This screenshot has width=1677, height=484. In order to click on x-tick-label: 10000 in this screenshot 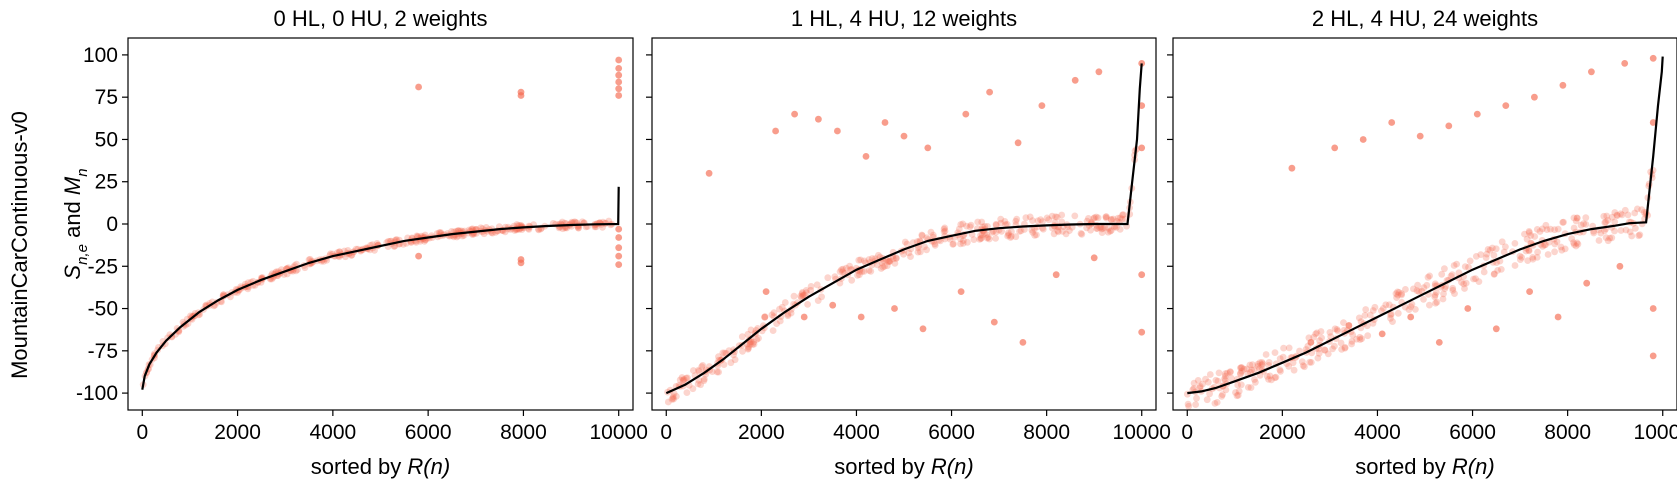, I will do `click(1142, 432)`.